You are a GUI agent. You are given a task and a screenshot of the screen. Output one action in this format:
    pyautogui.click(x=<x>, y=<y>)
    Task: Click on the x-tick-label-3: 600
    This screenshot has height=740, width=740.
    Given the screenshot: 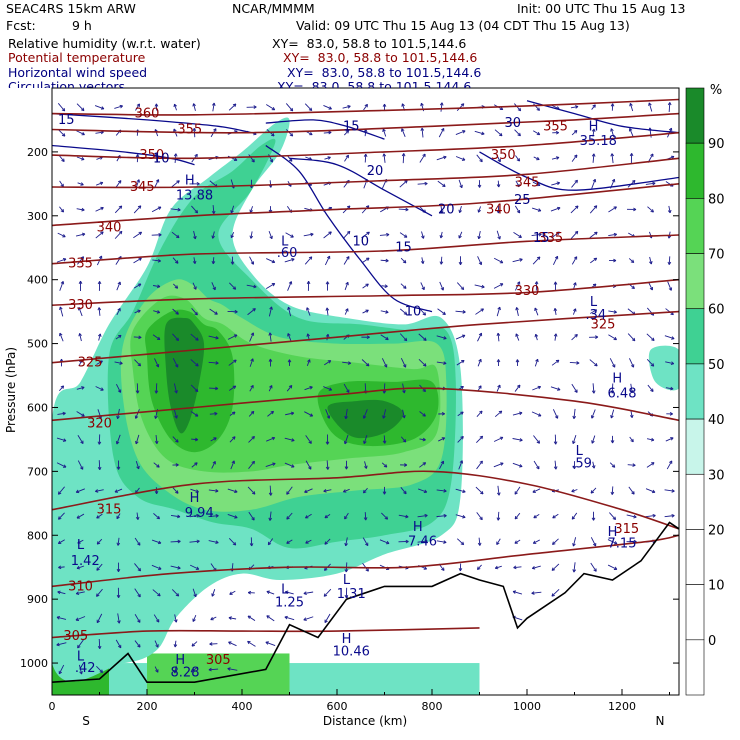 What is the action you would take?
    pyautogui.click(x=337, y=706)
    